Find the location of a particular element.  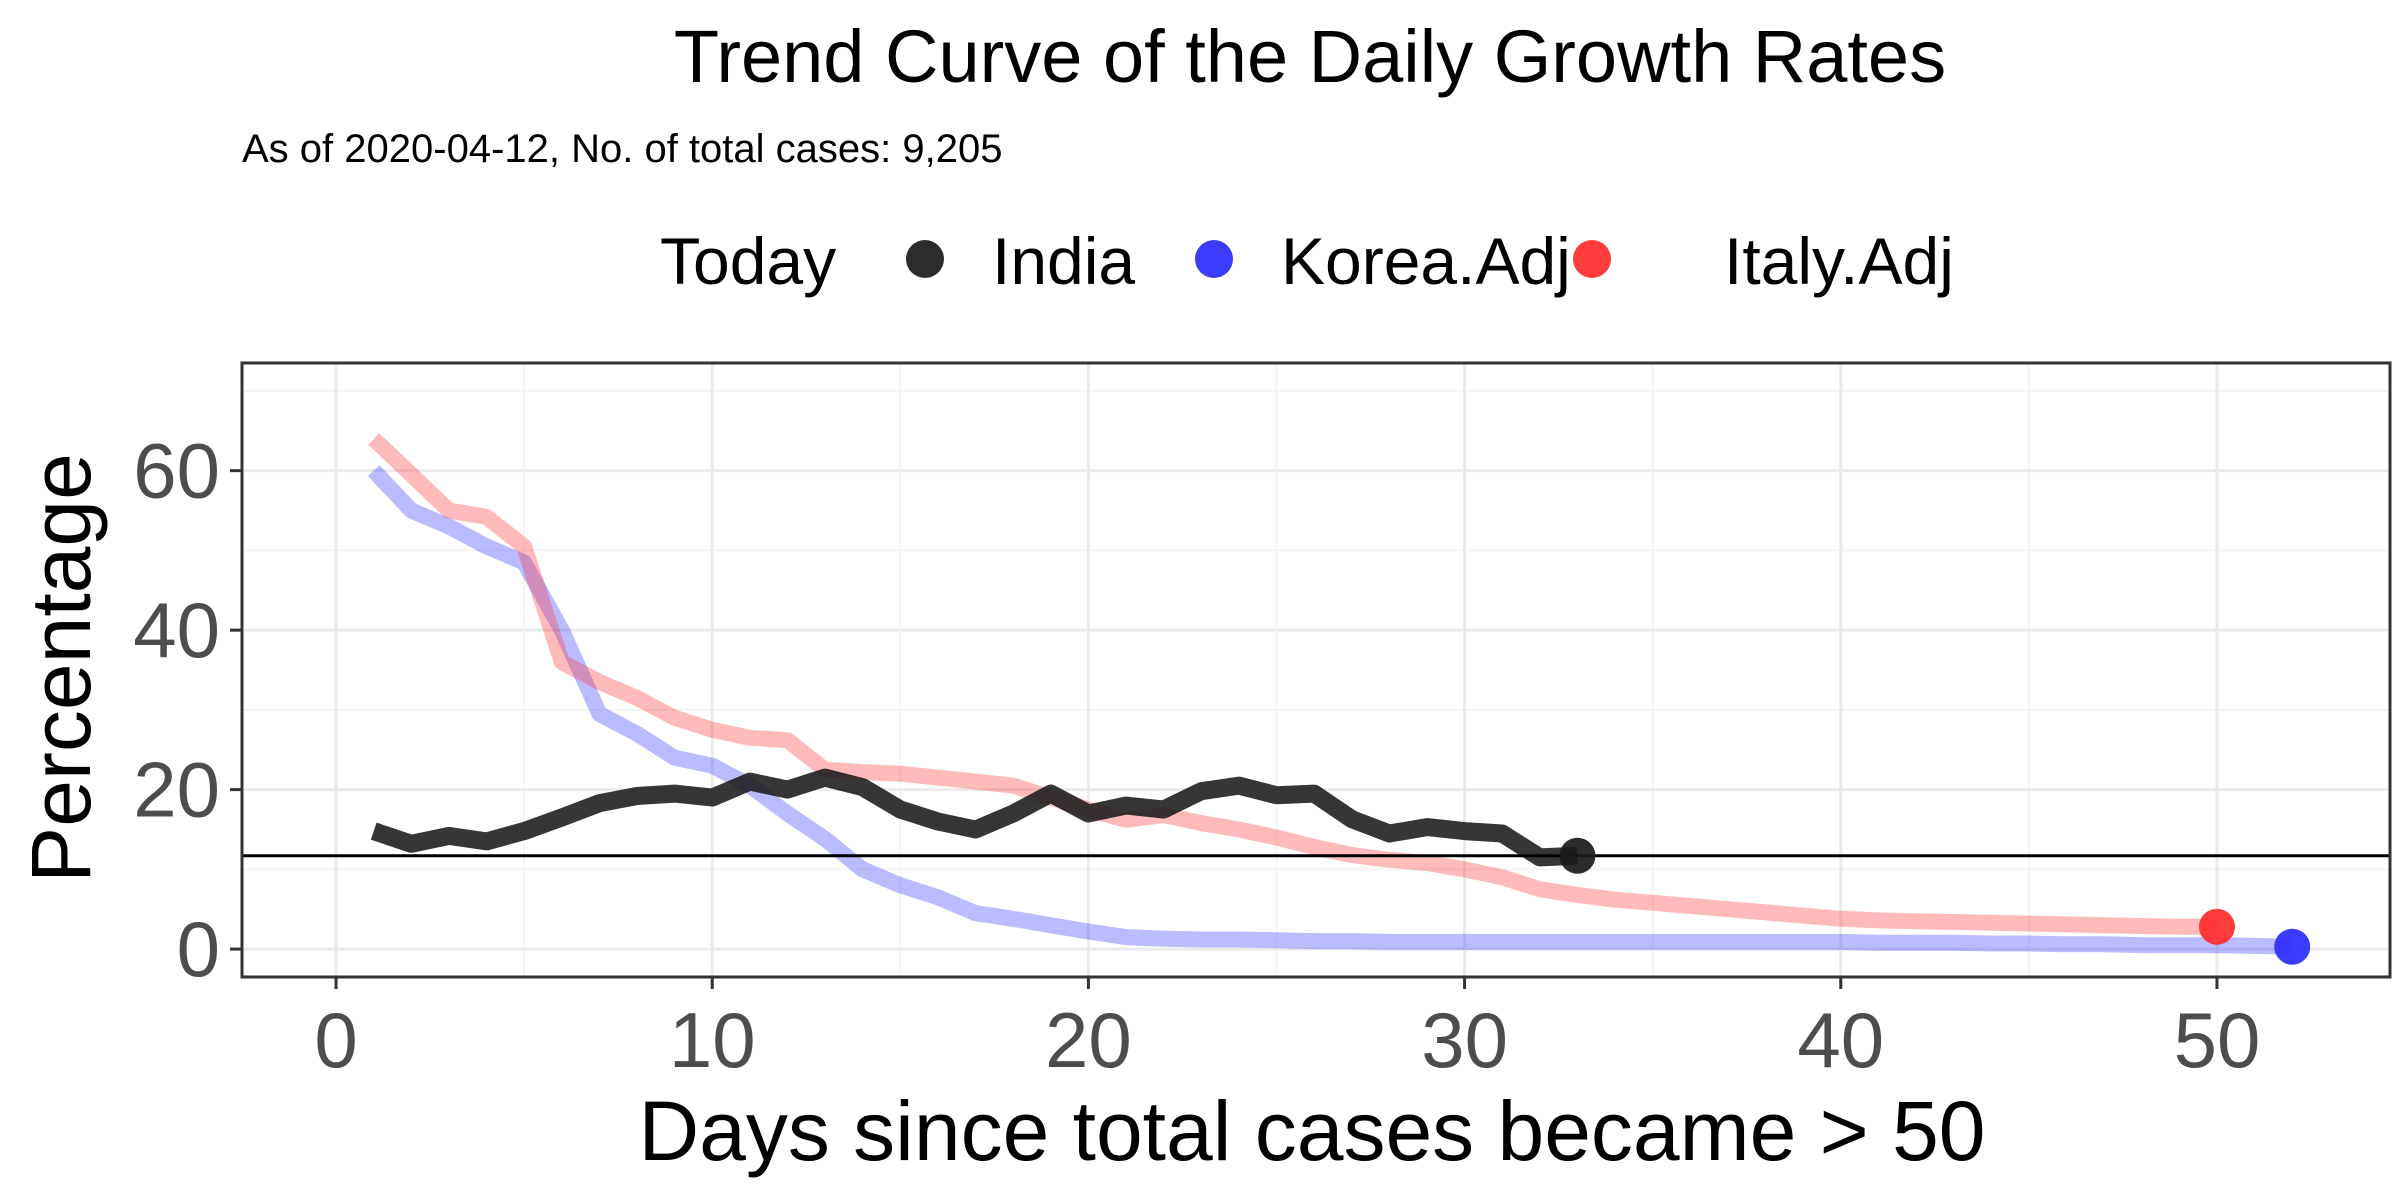

today-point-korea-adj is located at coordinates (2292, 946).